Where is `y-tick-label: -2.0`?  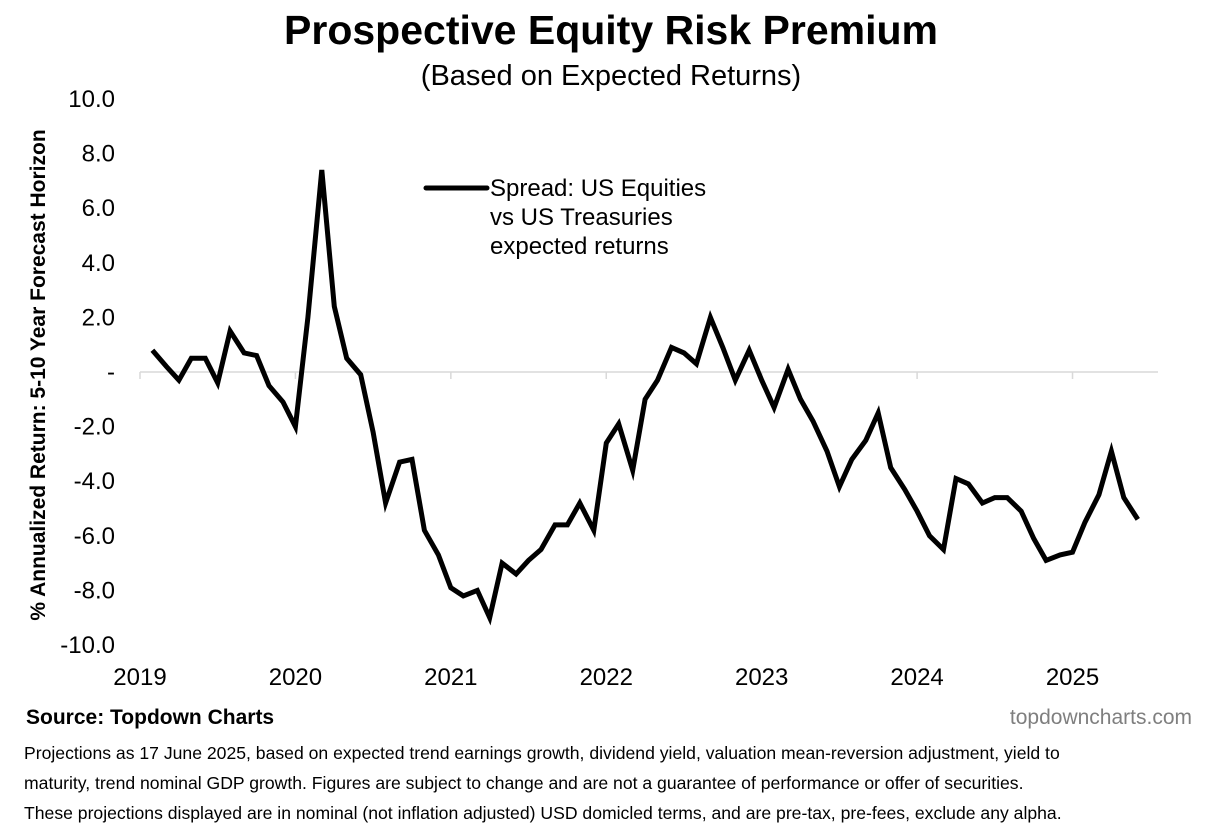
y-tick-label: -2.0 is located at coordinates (94, 427).